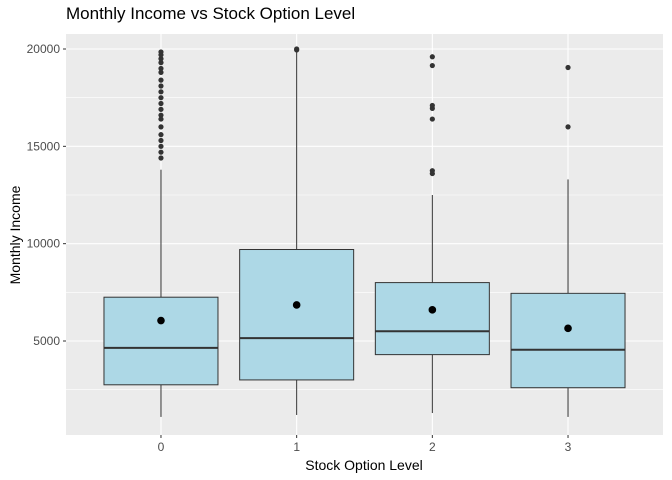 This screenshot has height=480, width=672. What do you see at coordinates (161, 447) in the screenshot?
I see `x-tick-label: 0` at bounding box center [161, 447].